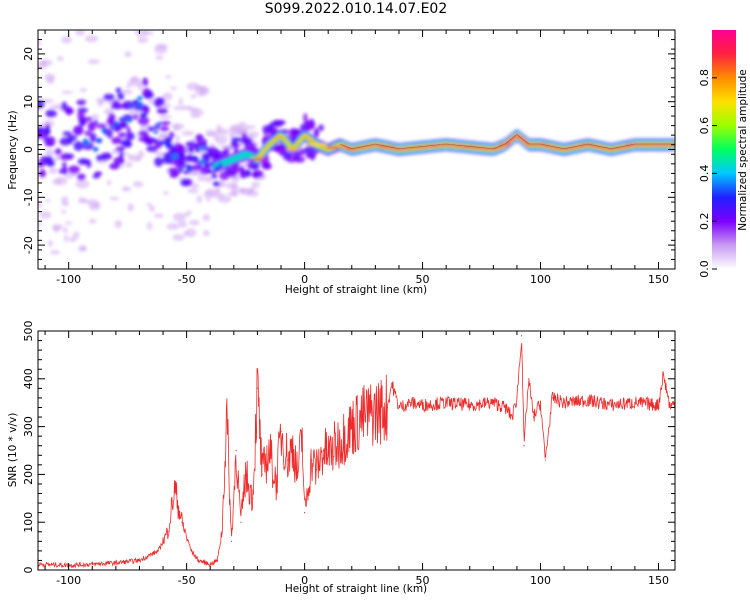 This screenshot has width=750, height=600. I want to click on colorbar-tick-label: 0.0, so click(704, 269).